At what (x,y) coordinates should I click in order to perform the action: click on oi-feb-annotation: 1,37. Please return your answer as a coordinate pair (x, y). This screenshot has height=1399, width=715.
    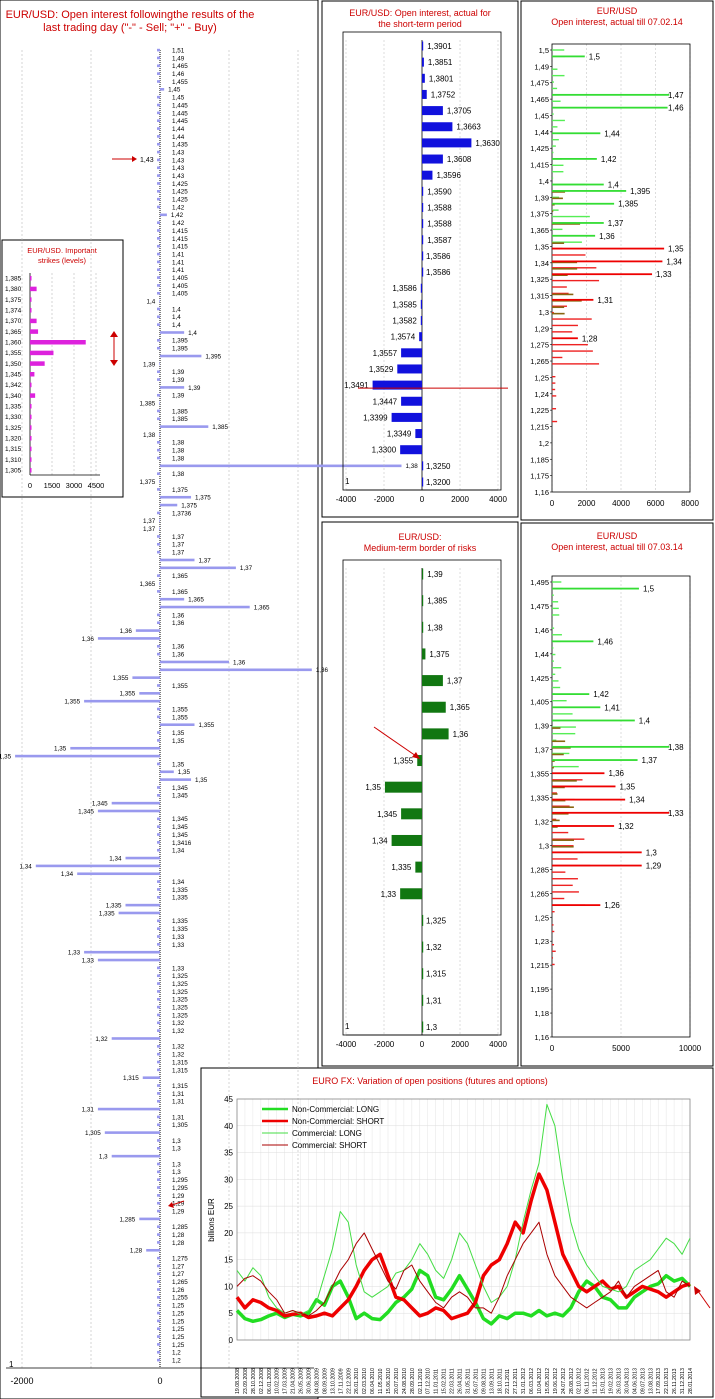
    Looking at the image, I should click on (616, 223).